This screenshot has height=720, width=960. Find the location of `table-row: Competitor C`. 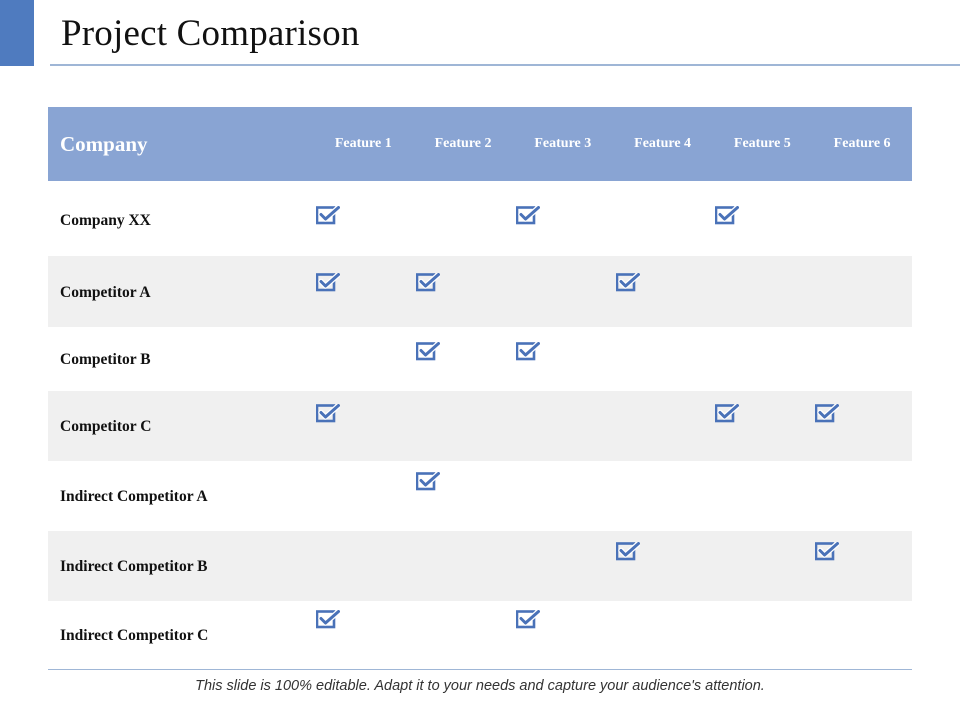

table-row: Competitor C is located at coordinates (480, 426).